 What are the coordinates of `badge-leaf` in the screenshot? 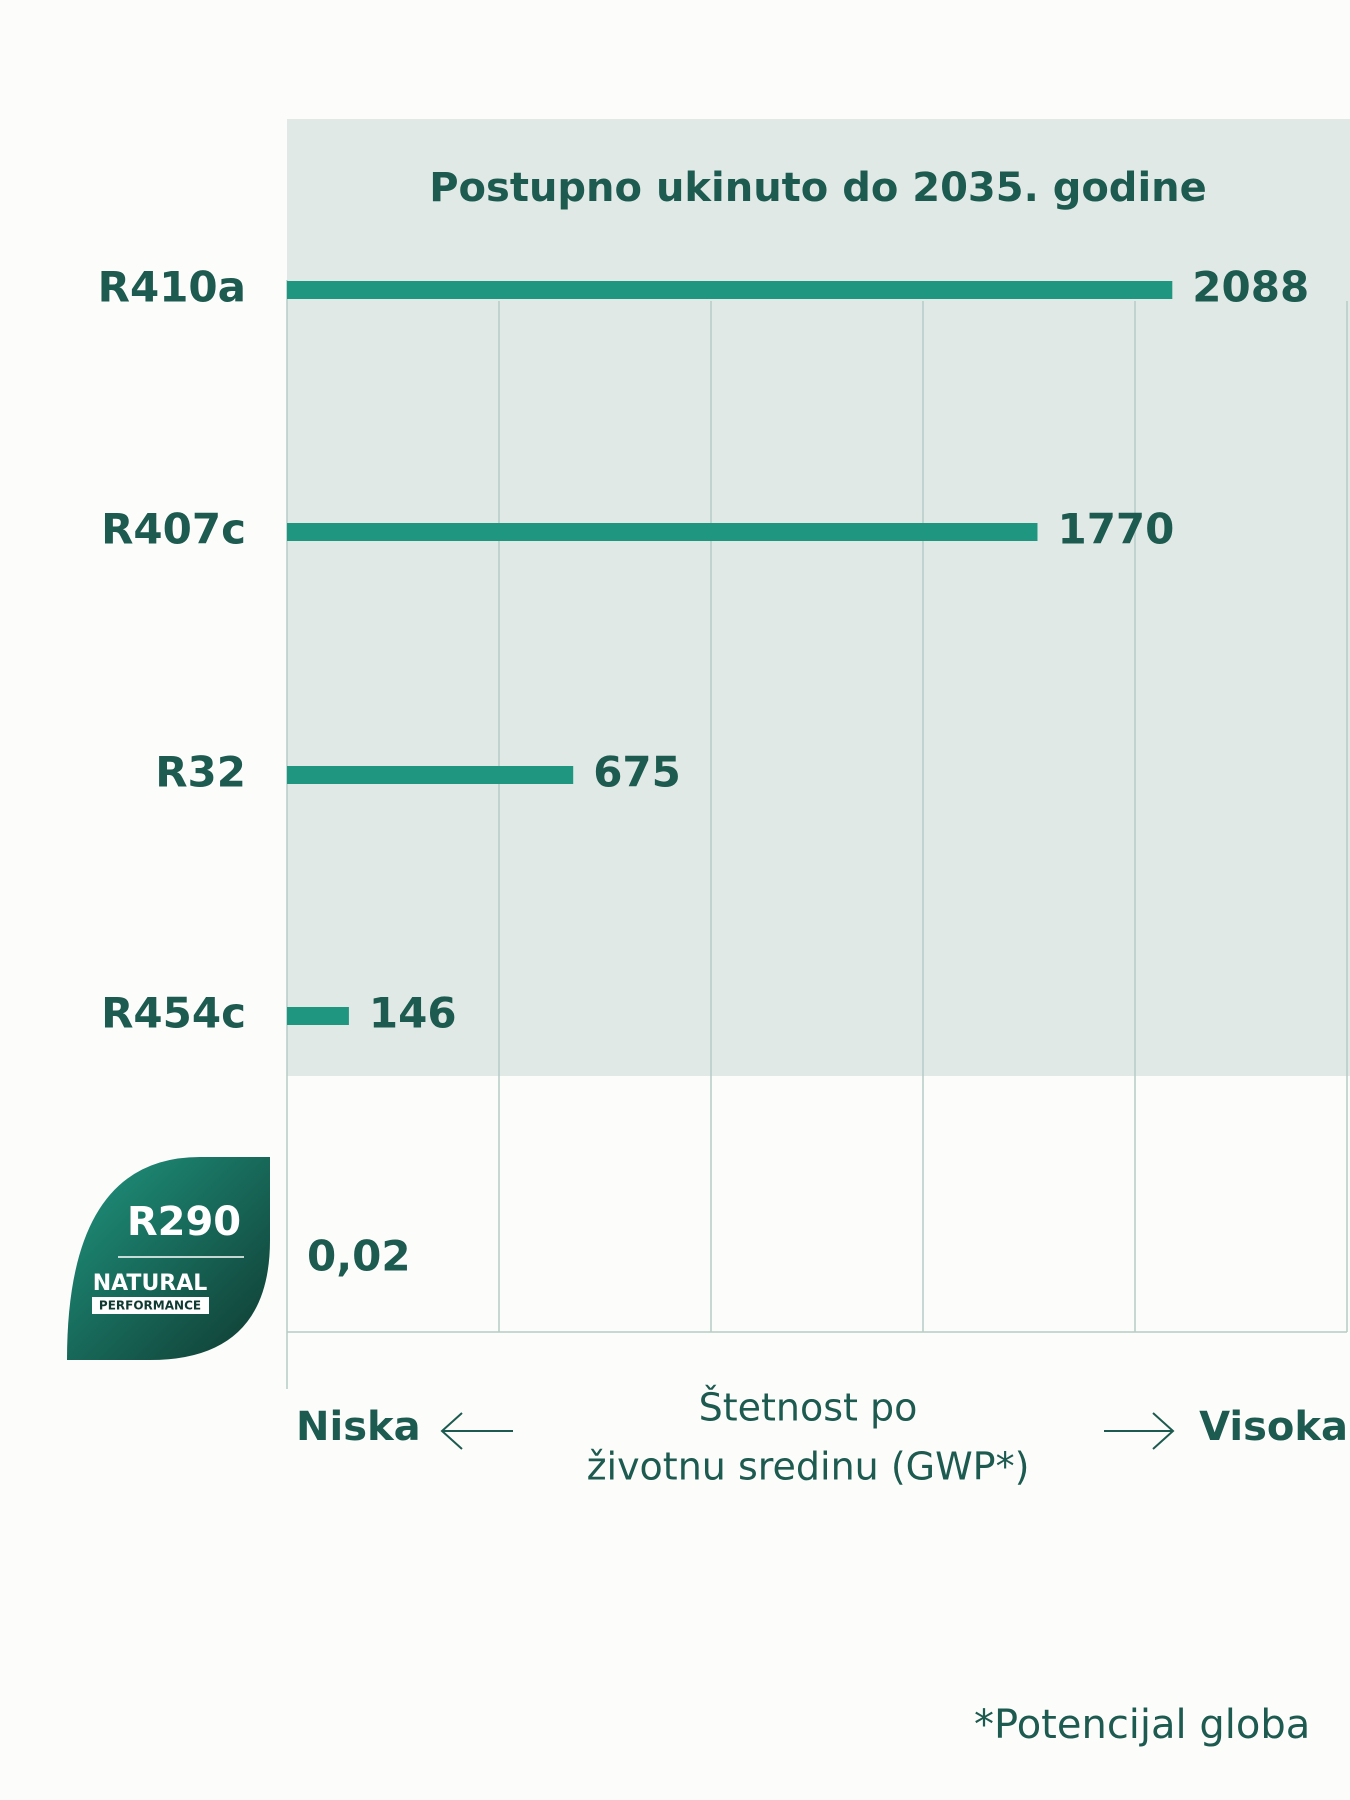 It's located at (168, 1258).